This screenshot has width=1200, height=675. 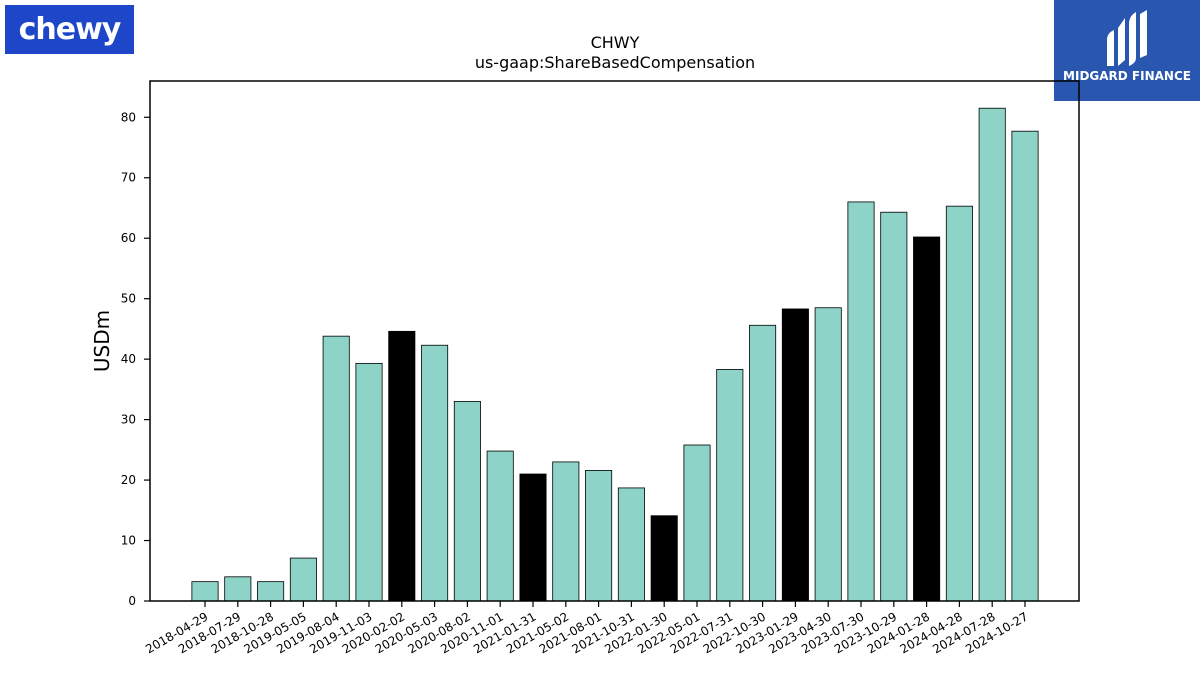 I want to click on y-axis-label: USDm, so click(x=102, y=341).